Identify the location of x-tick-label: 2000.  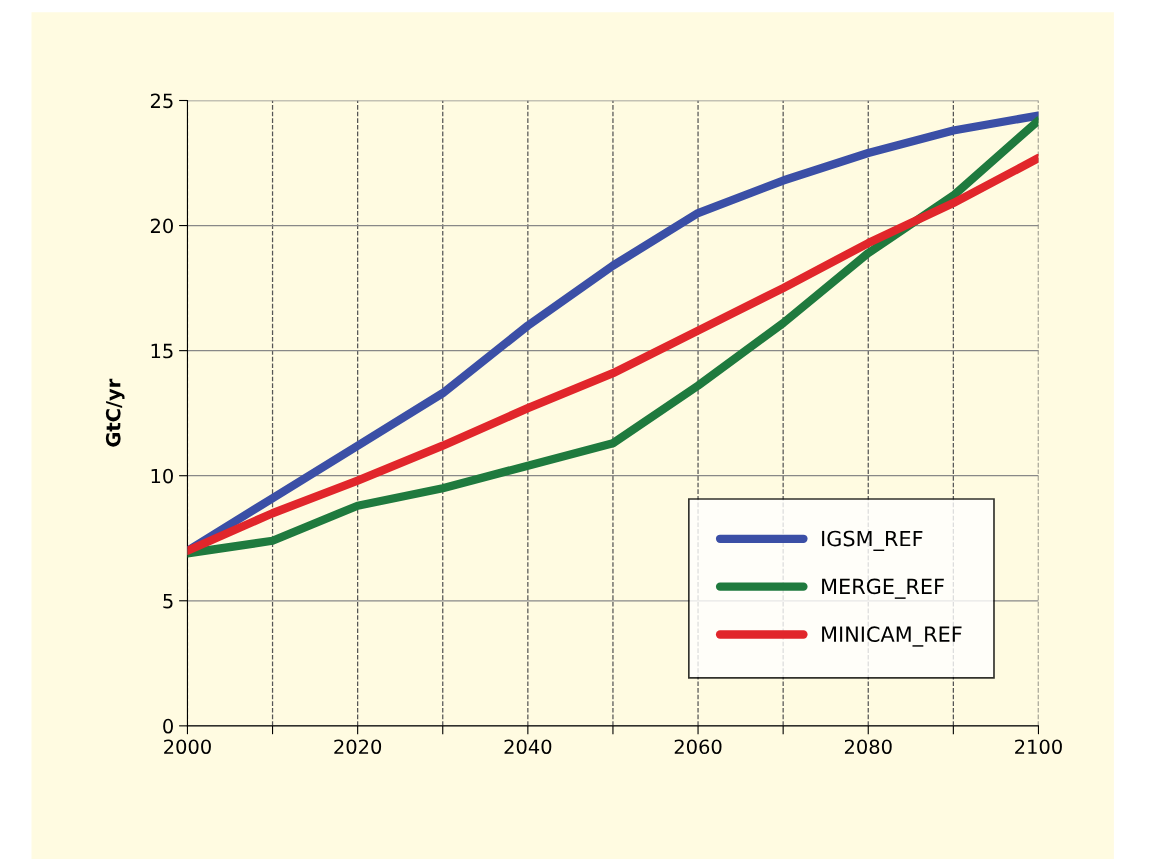
(187, 747).